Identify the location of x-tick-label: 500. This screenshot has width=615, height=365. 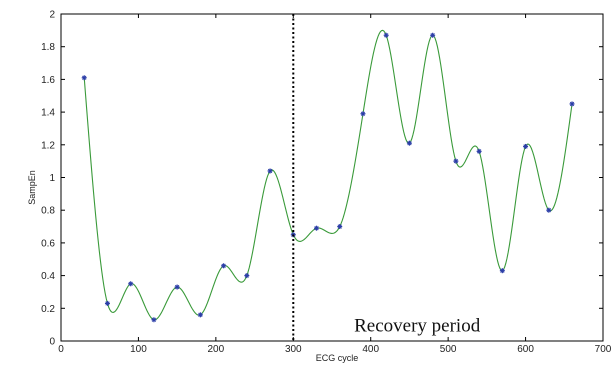
(448, 349).